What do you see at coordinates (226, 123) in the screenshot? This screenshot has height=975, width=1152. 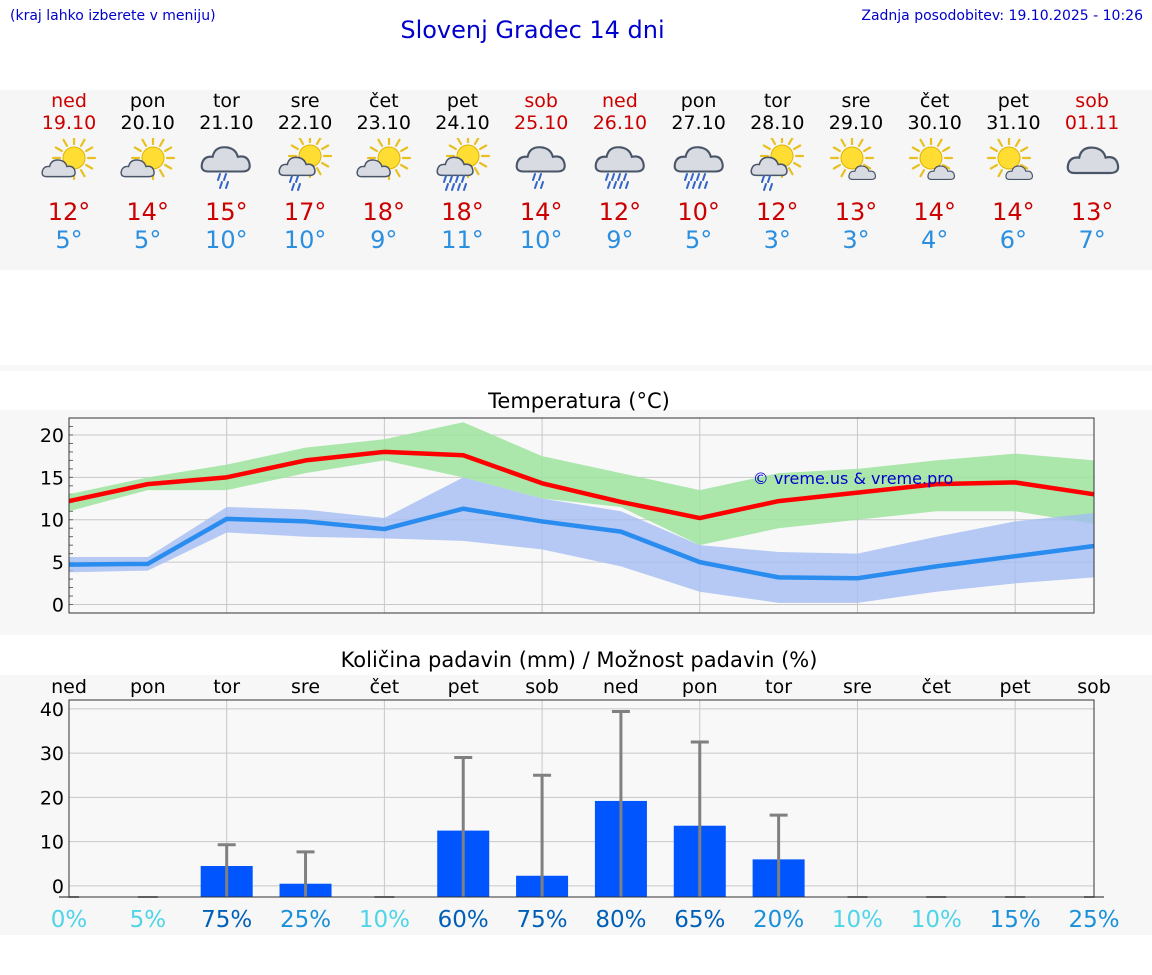 I see `day-date: 21.10` at bounding box center [226, 123].